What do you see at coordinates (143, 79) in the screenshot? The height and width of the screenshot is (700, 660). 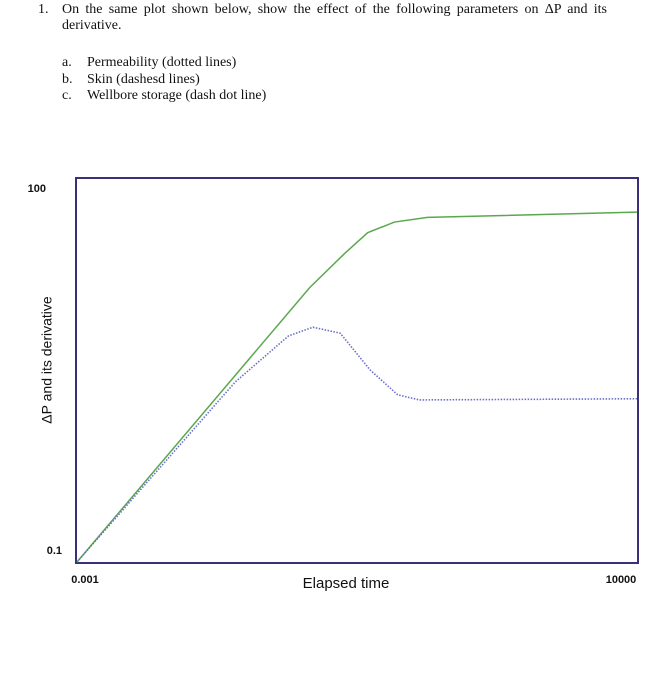 I see `item-text: Skin (dashesd lines)` at bounding box center [143, 79].